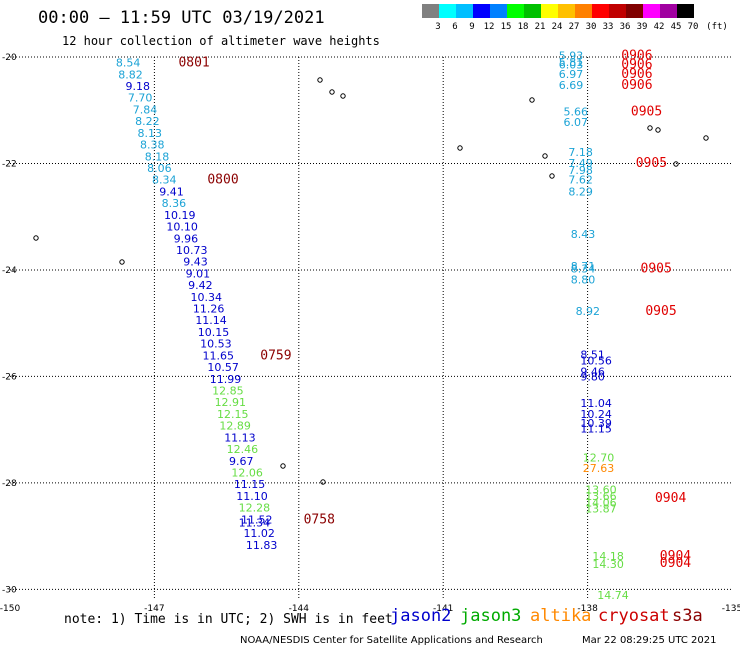 This screenshot has width=740, height=650. Describe the element at coordinates (223, 367) in the screenshot. I see `wave-height-value: 10.57` at that location.